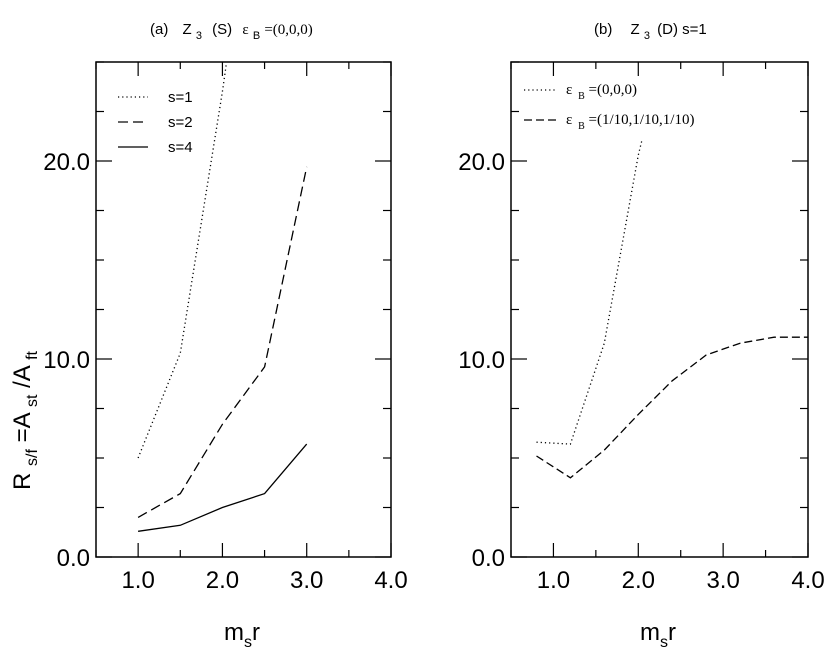 The height and width of the screenshot is (652, 830). I want to click on panel-a-title: (a) Z 3 (S) ε B =(0,0,0), so click(231, 32).